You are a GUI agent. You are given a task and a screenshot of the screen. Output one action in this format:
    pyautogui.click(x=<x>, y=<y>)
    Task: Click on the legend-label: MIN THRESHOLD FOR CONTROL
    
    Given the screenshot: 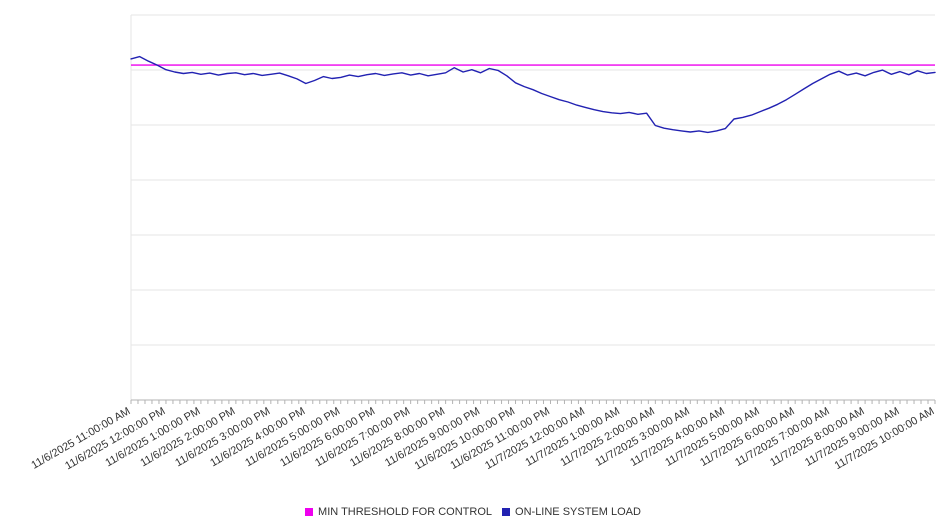 What is the action you would take?
    pyautogui.click(x=405, y=512)
    